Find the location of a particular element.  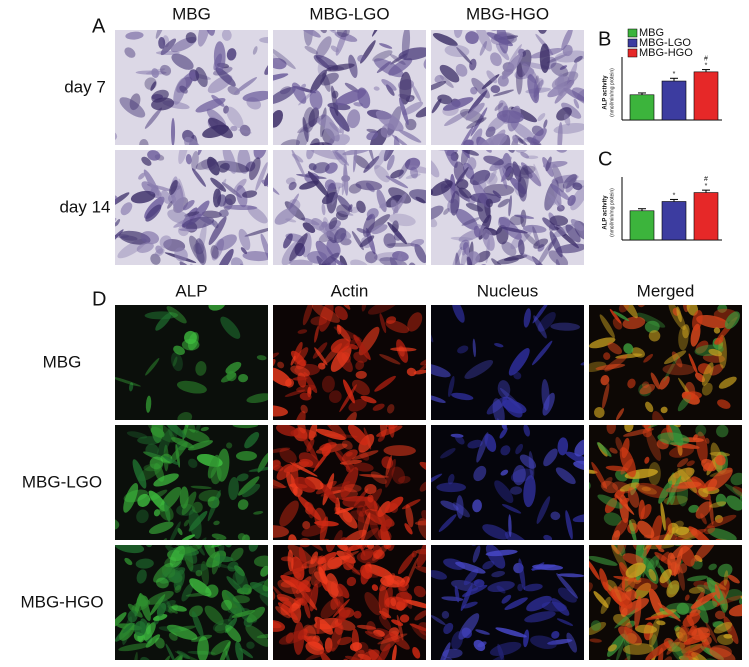

column-header: MBG-LGO is located at coordinates (349, 13).